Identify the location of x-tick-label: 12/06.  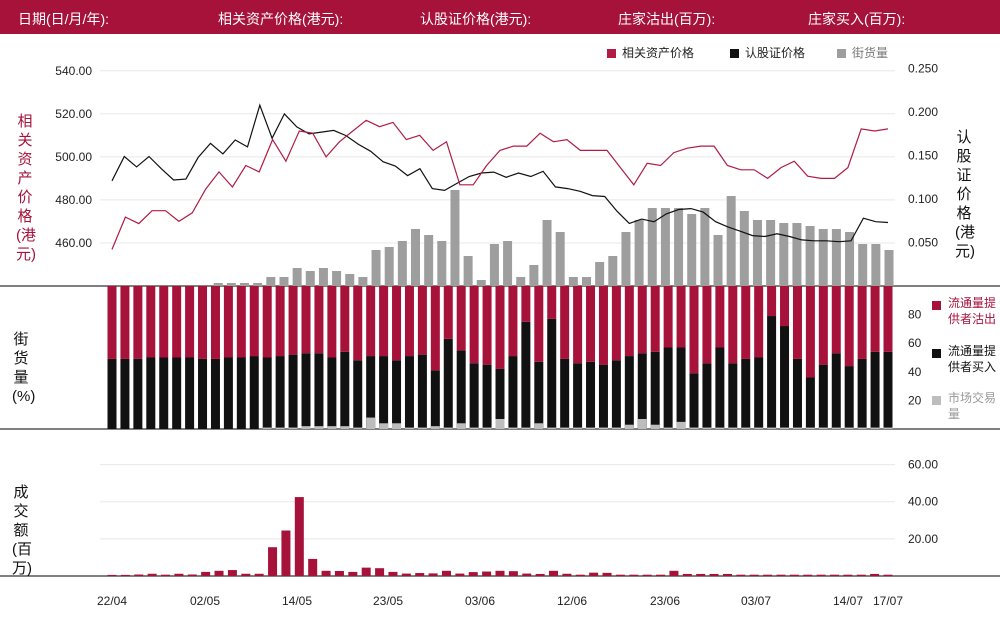
(572, 601).